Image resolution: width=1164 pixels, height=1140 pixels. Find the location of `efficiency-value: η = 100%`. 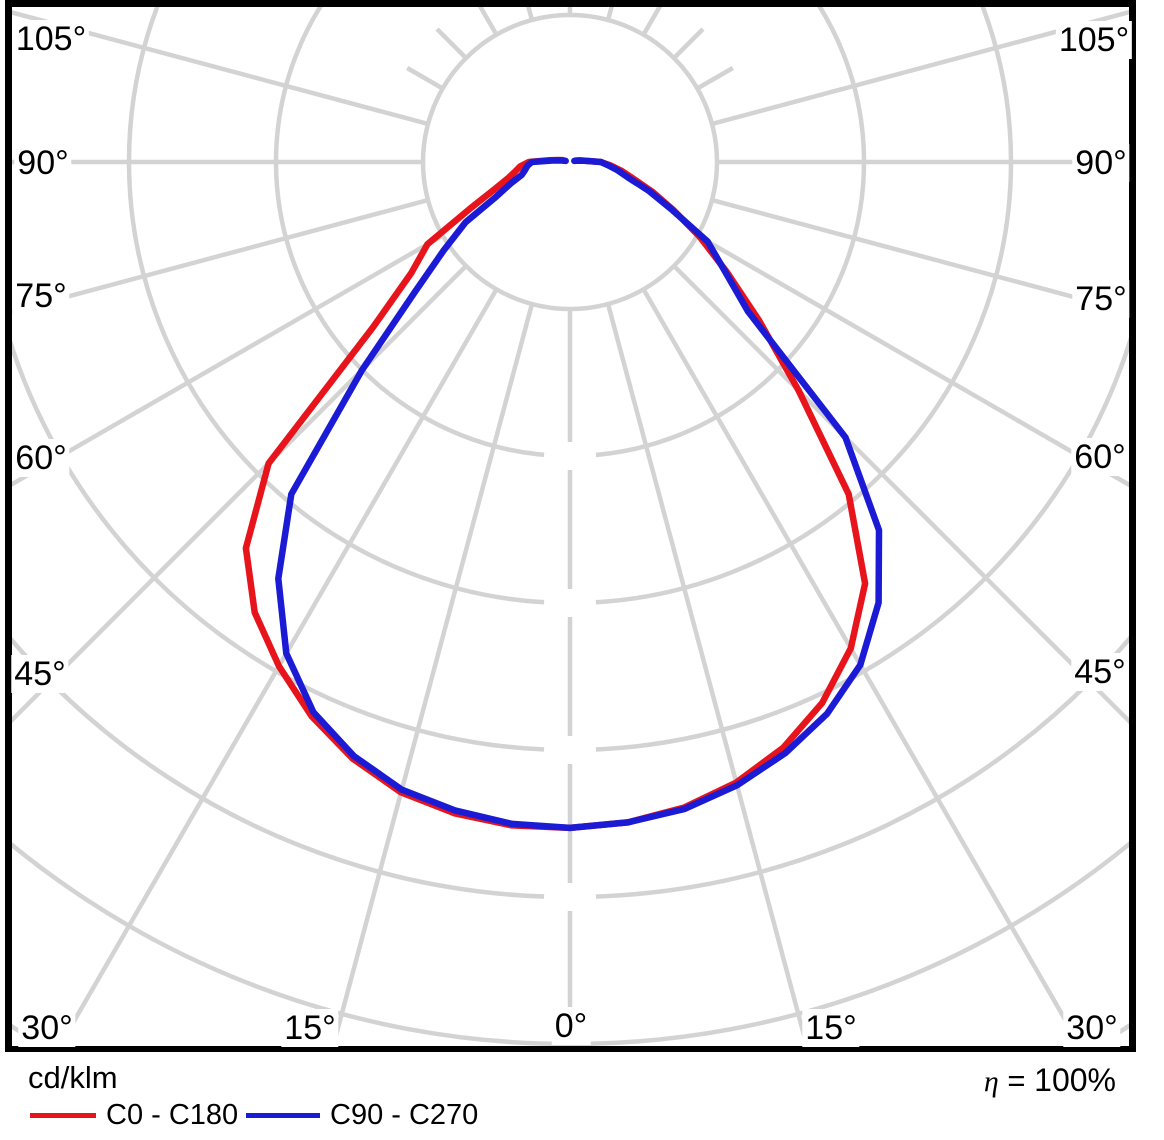

efficiency-value: η = 100% is located at coordinates (1050, 1080).